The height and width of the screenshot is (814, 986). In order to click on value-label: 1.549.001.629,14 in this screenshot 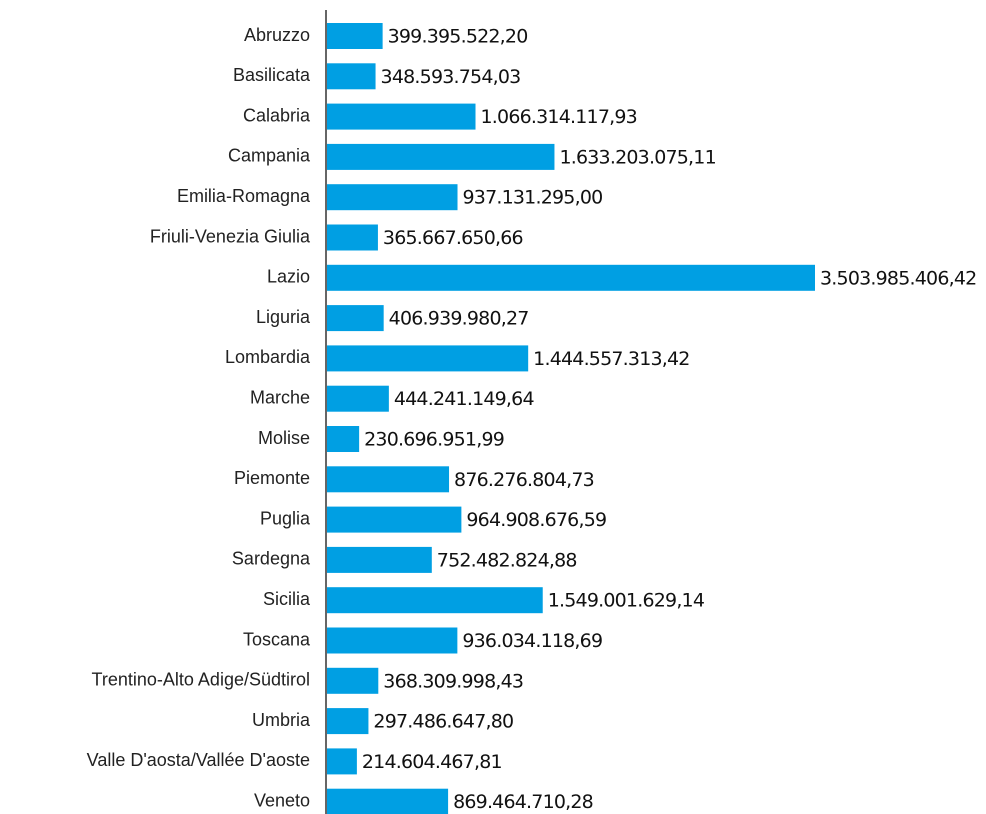, I will do `click(626, 601)`.